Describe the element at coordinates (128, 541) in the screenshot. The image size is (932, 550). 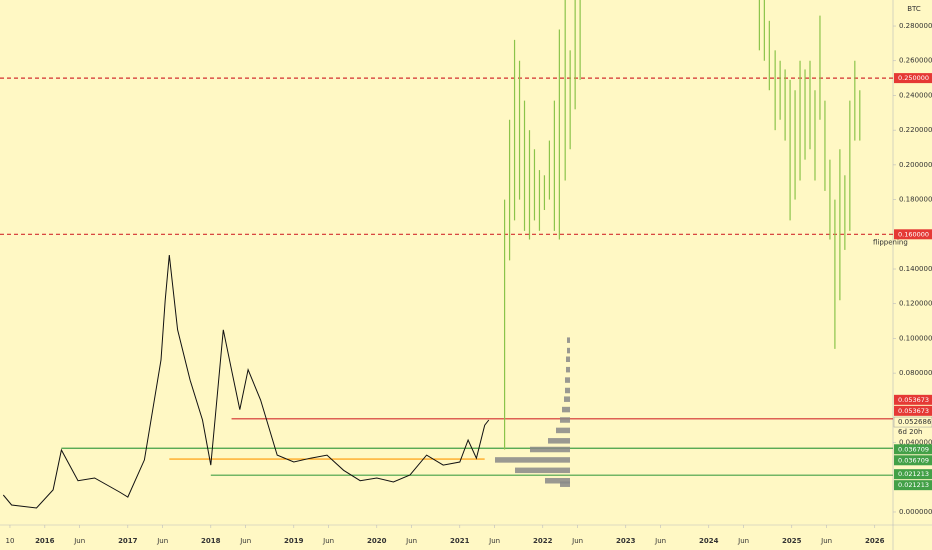
I see `x-tick-label: 2017` at that location.